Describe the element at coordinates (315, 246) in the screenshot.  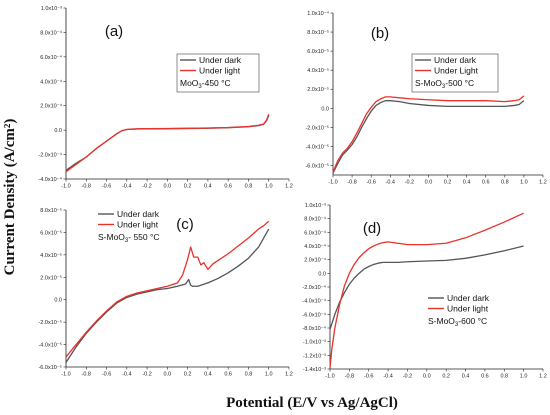
I see `y-tick-label: 4.0x10⁻⁴` at that location.